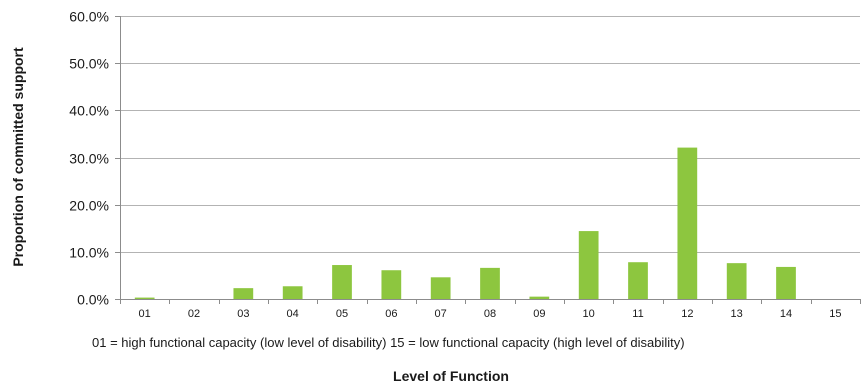 The width and height of the screenshot is (861, 389). What do you see at coordinates (391, 314) in the screenshot?
I see `x-tick-label: 06` at bounding box center [391, 314].